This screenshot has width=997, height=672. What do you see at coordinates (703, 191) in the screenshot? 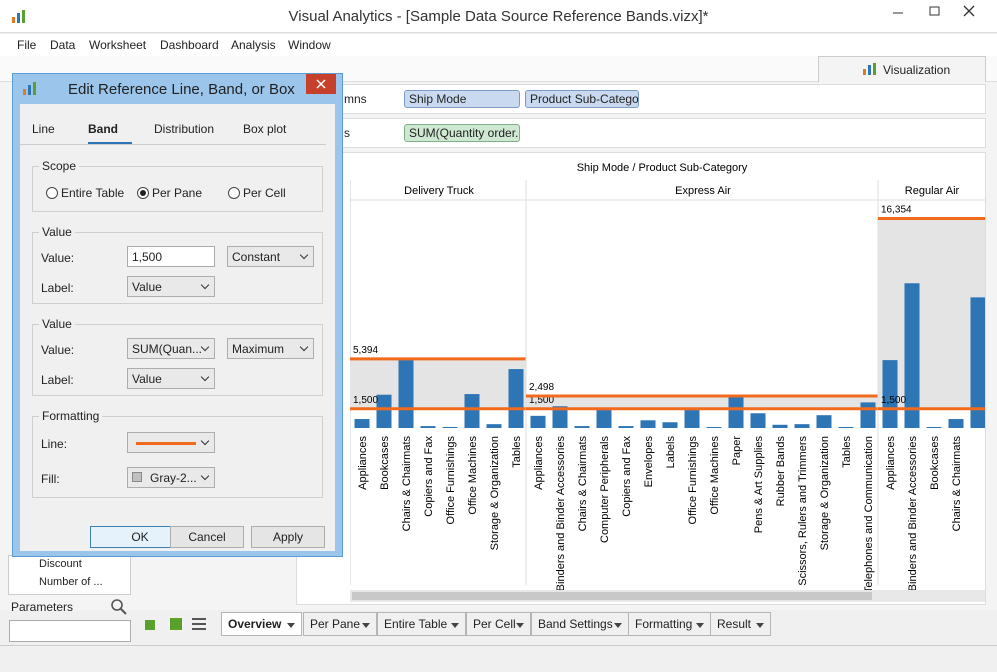
I see `pane-header: Express Air` at bounding box center [703, 191].